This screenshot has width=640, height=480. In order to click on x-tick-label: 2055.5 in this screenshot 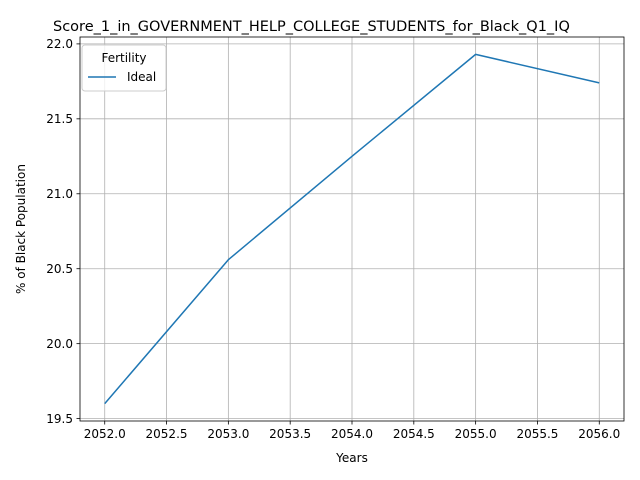, I will do `click(537, 434)`.